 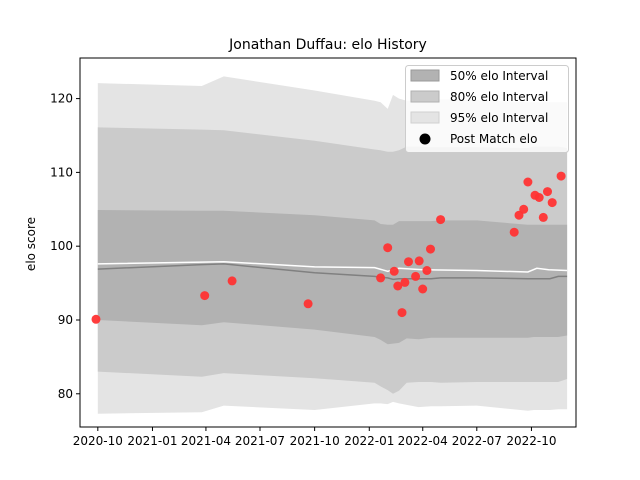 I want to click on chart-title: Jonathan Duffau: elo History, so click(x=327, y=45).